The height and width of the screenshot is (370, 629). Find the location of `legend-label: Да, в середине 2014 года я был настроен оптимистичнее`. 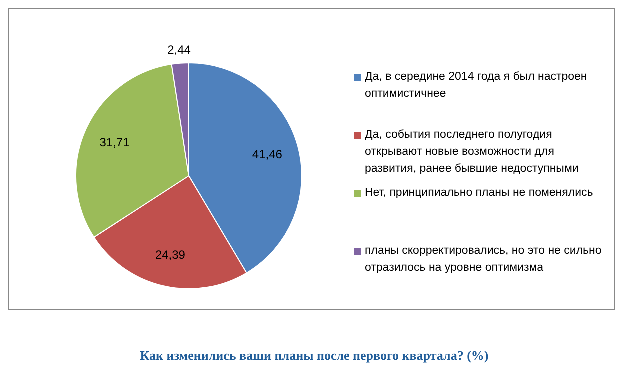

legend-label: Да, в середине 2014 года я был настроен оптимистичнее is located at coordinates (476, 86).